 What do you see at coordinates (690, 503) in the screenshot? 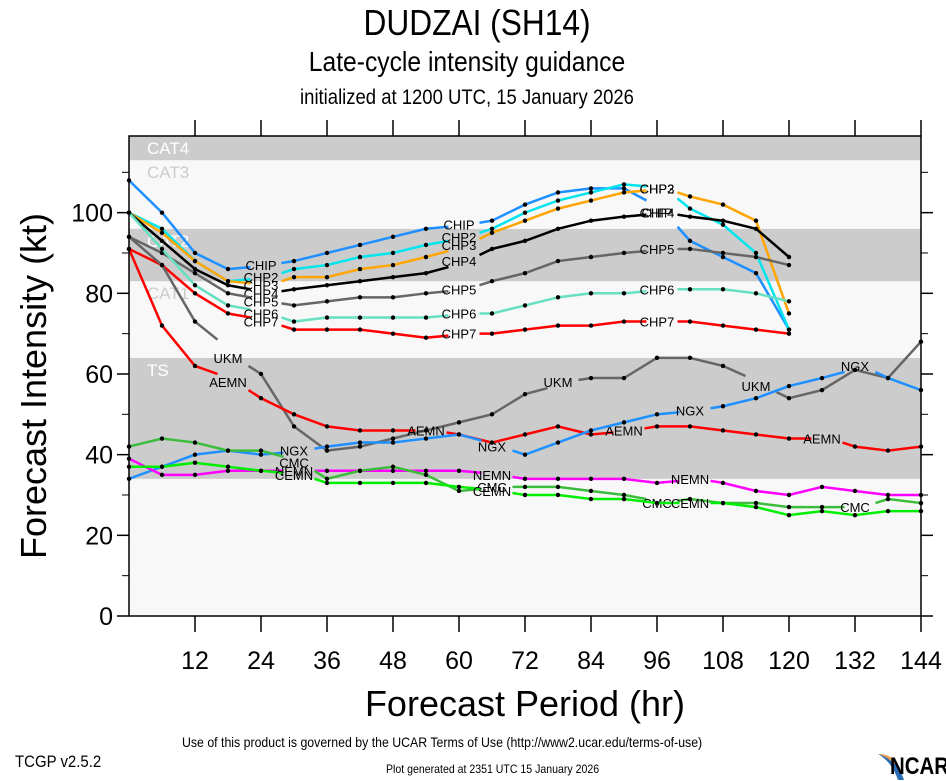
I see `series-label-cemn: CEMN` at bounding box center [690, 503].